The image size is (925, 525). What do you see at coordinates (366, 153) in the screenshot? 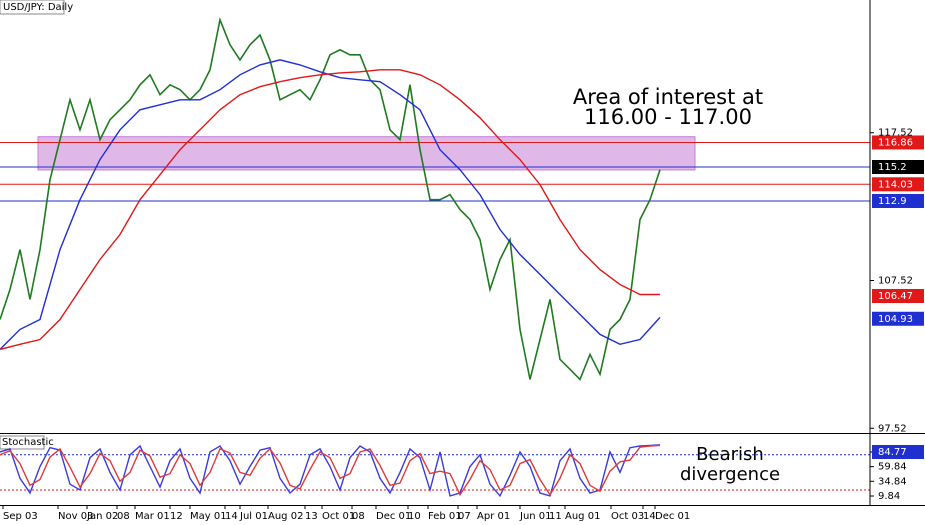
I see `zone` at bounding box center [366, 153].